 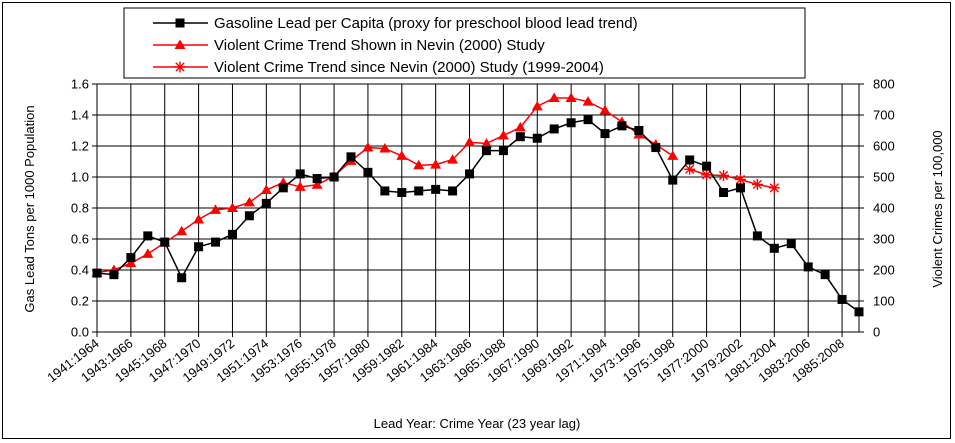 I want to click on left-tick-label: 1.6, so click(x=80, y=84).